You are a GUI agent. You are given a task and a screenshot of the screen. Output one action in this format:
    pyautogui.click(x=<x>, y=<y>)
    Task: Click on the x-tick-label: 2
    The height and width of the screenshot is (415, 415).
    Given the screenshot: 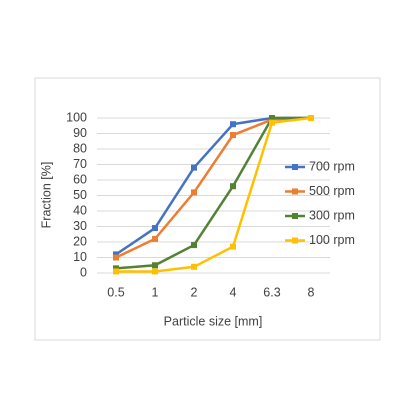 What is the action you would take?
    pyautogui.click(x=194, y=292)
    